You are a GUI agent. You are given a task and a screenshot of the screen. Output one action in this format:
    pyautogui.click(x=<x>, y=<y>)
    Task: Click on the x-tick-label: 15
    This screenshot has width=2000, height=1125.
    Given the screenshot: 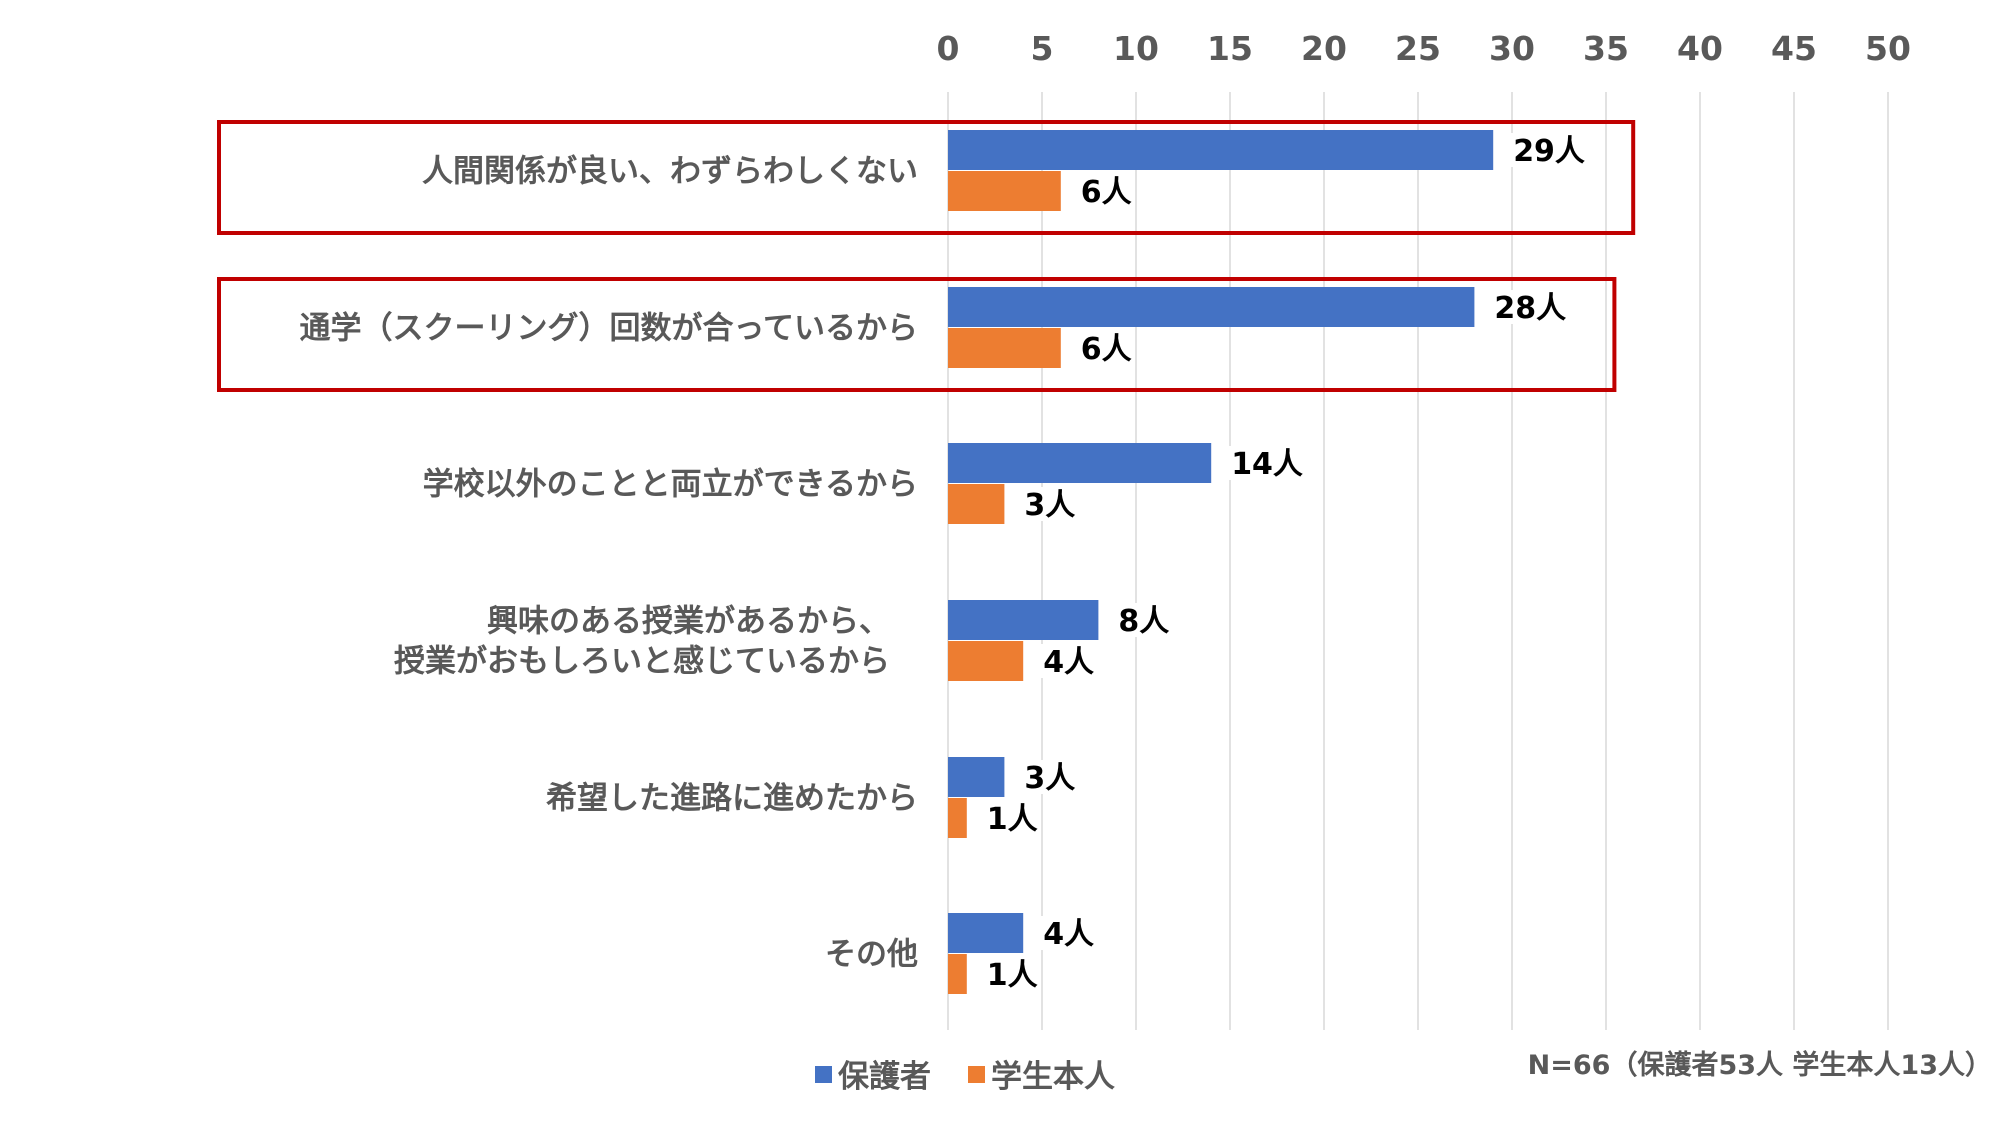 What is the action you would take?
    pyautogui.click(x=1230, y=48)
    